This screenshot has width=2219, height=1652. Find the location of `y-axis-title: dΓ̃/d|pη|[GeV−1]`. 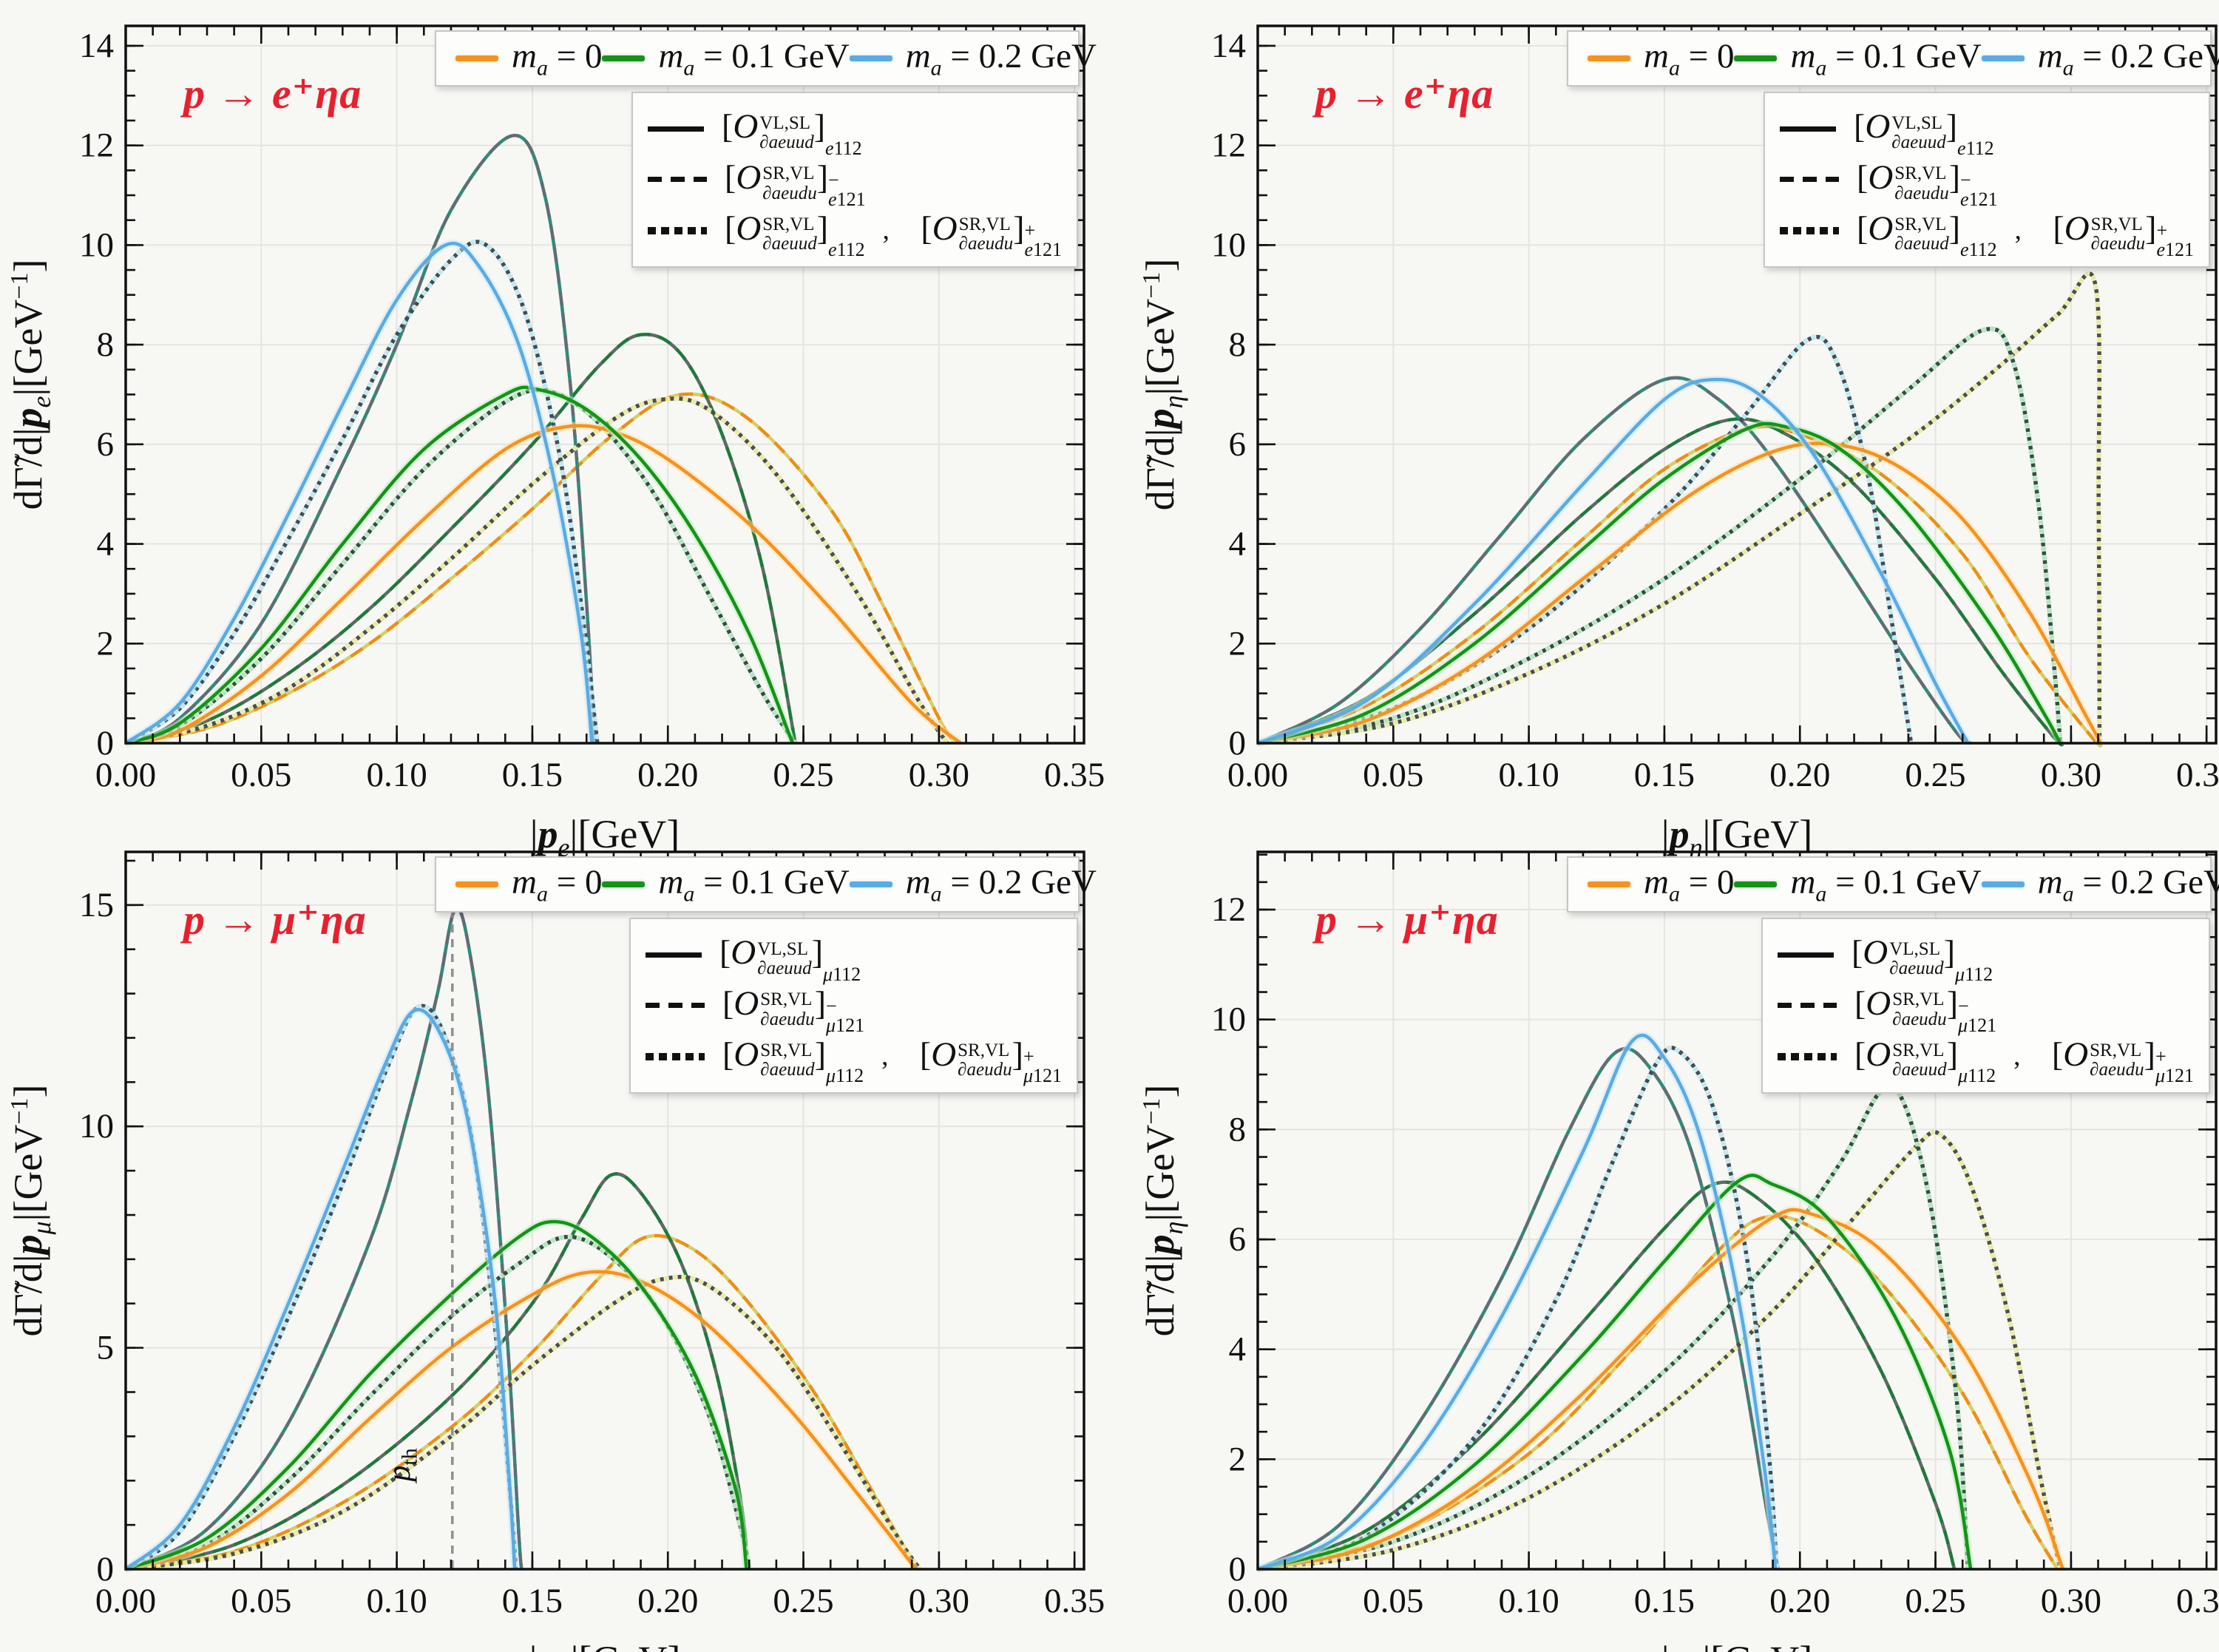

y-axis-title: dΓ̃/d|pη|[GeV−1] is located at coordinates (1163, 384).